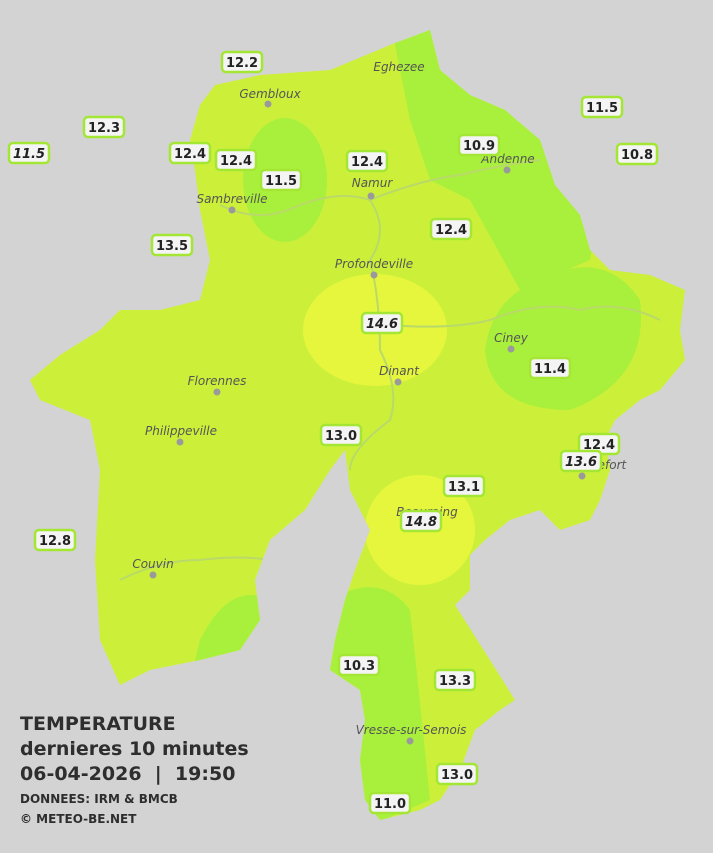 The width and height of the screenshot is (713, 853). I want to click on datetime: 06-04-2026 | 19:50, so click(127, 774).